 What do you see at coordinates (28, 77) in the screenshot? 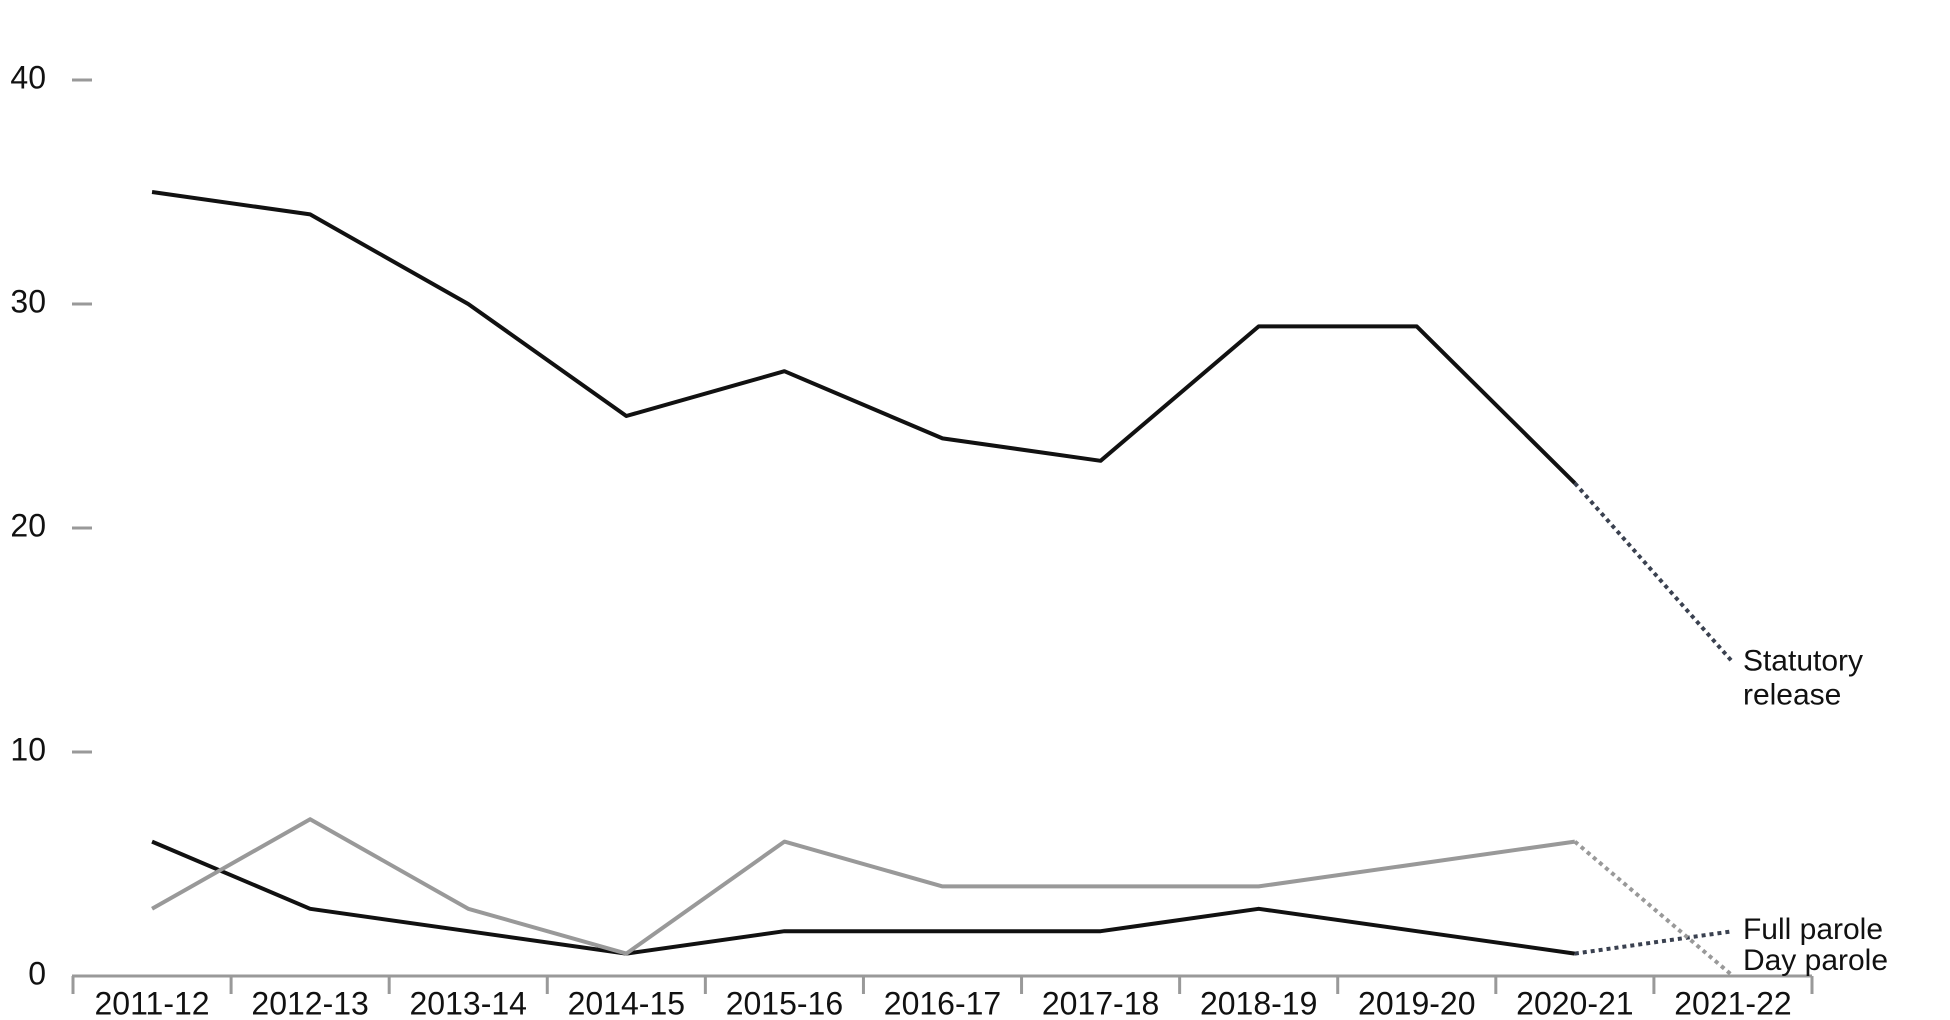
I see `y-tick-label: 40` at bounding box center [28, 77].